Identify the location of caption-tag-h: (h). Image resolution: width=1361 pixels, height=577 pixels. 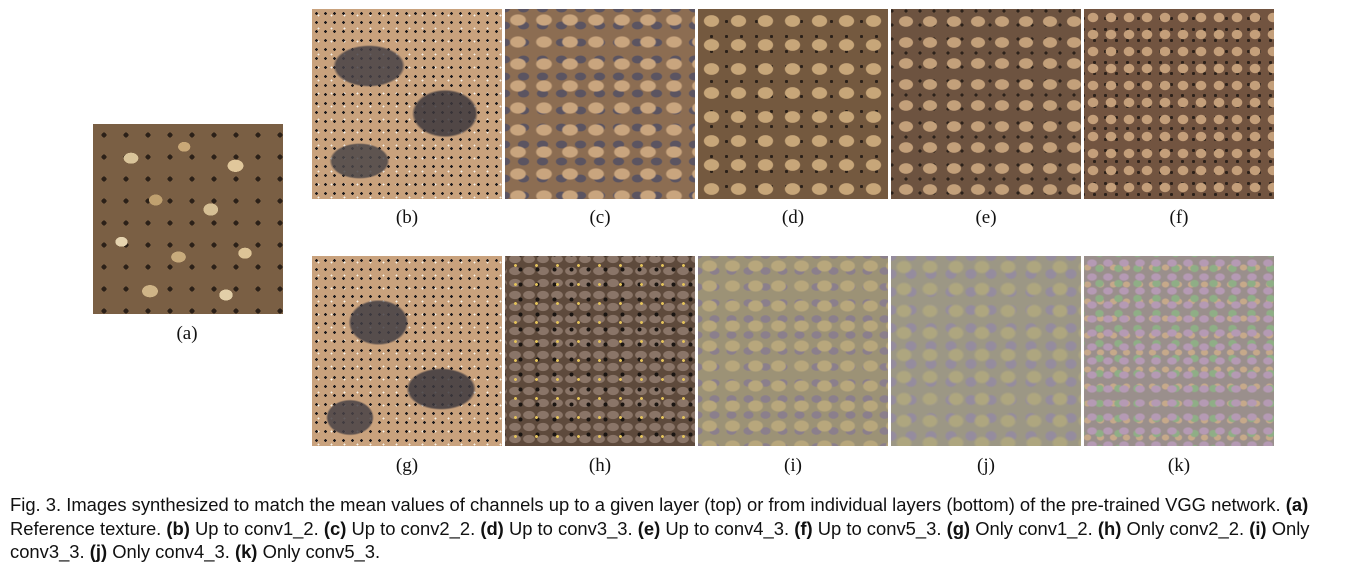
(1109, 528).